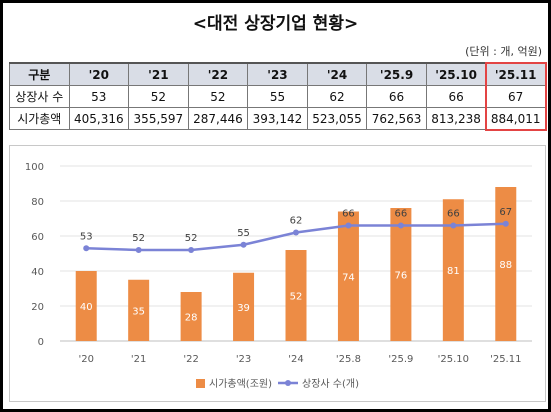 This screenshot has width=551, height=412. Describe the element at coordinates (99, 74) in the screenshot. I see `table-header-cell: '20` at that location.